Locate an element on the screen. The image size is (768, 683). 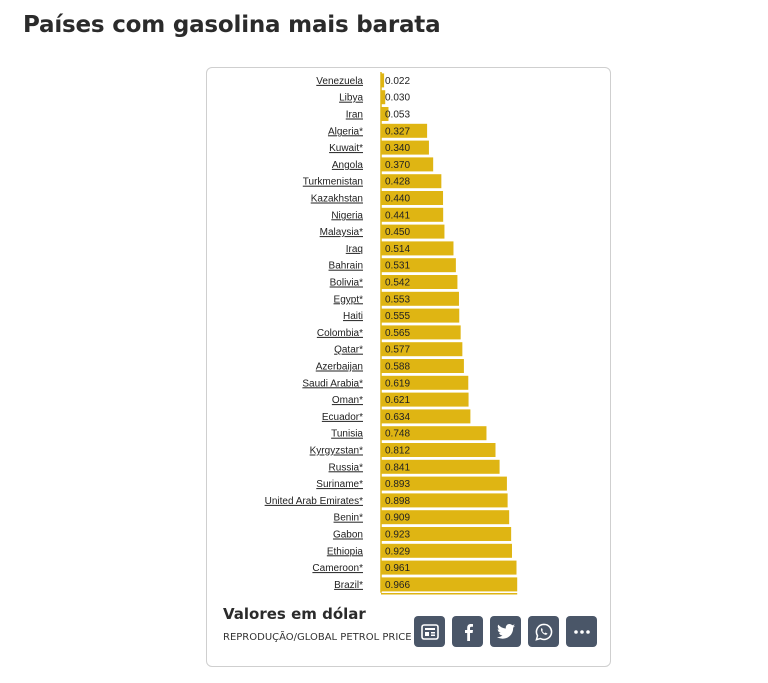
category-label: Iran is located at coordinates (354, 115).